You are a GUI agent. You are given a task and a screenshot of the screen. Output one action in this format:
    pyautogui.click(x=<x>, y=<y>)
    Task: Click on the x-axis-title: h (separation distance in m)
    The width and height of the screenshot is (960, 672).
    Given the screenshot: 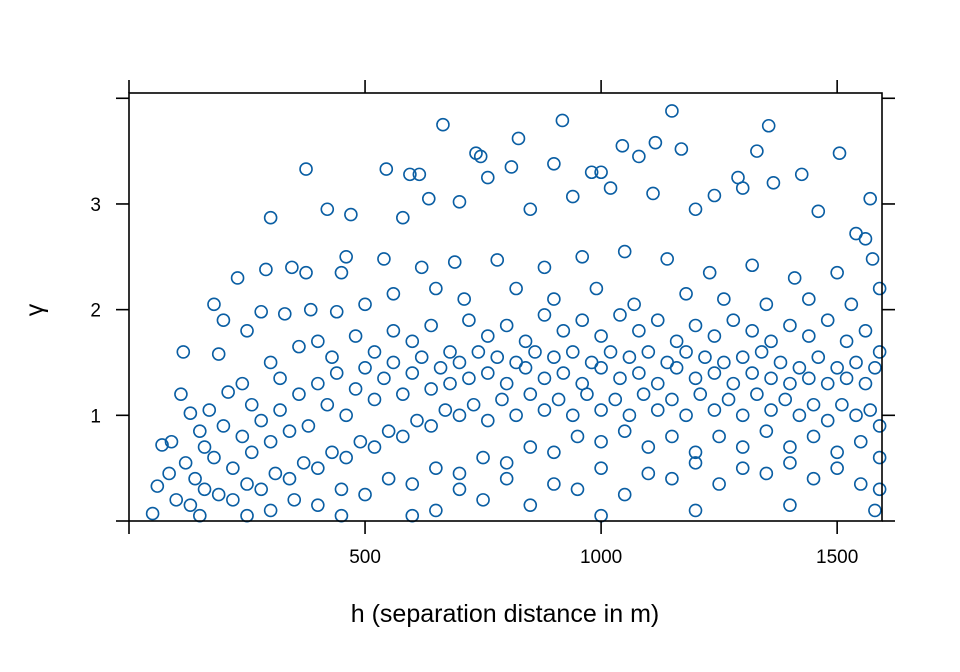 What is the action you would take?
    pyautogui.click(x=505, y=614)
    